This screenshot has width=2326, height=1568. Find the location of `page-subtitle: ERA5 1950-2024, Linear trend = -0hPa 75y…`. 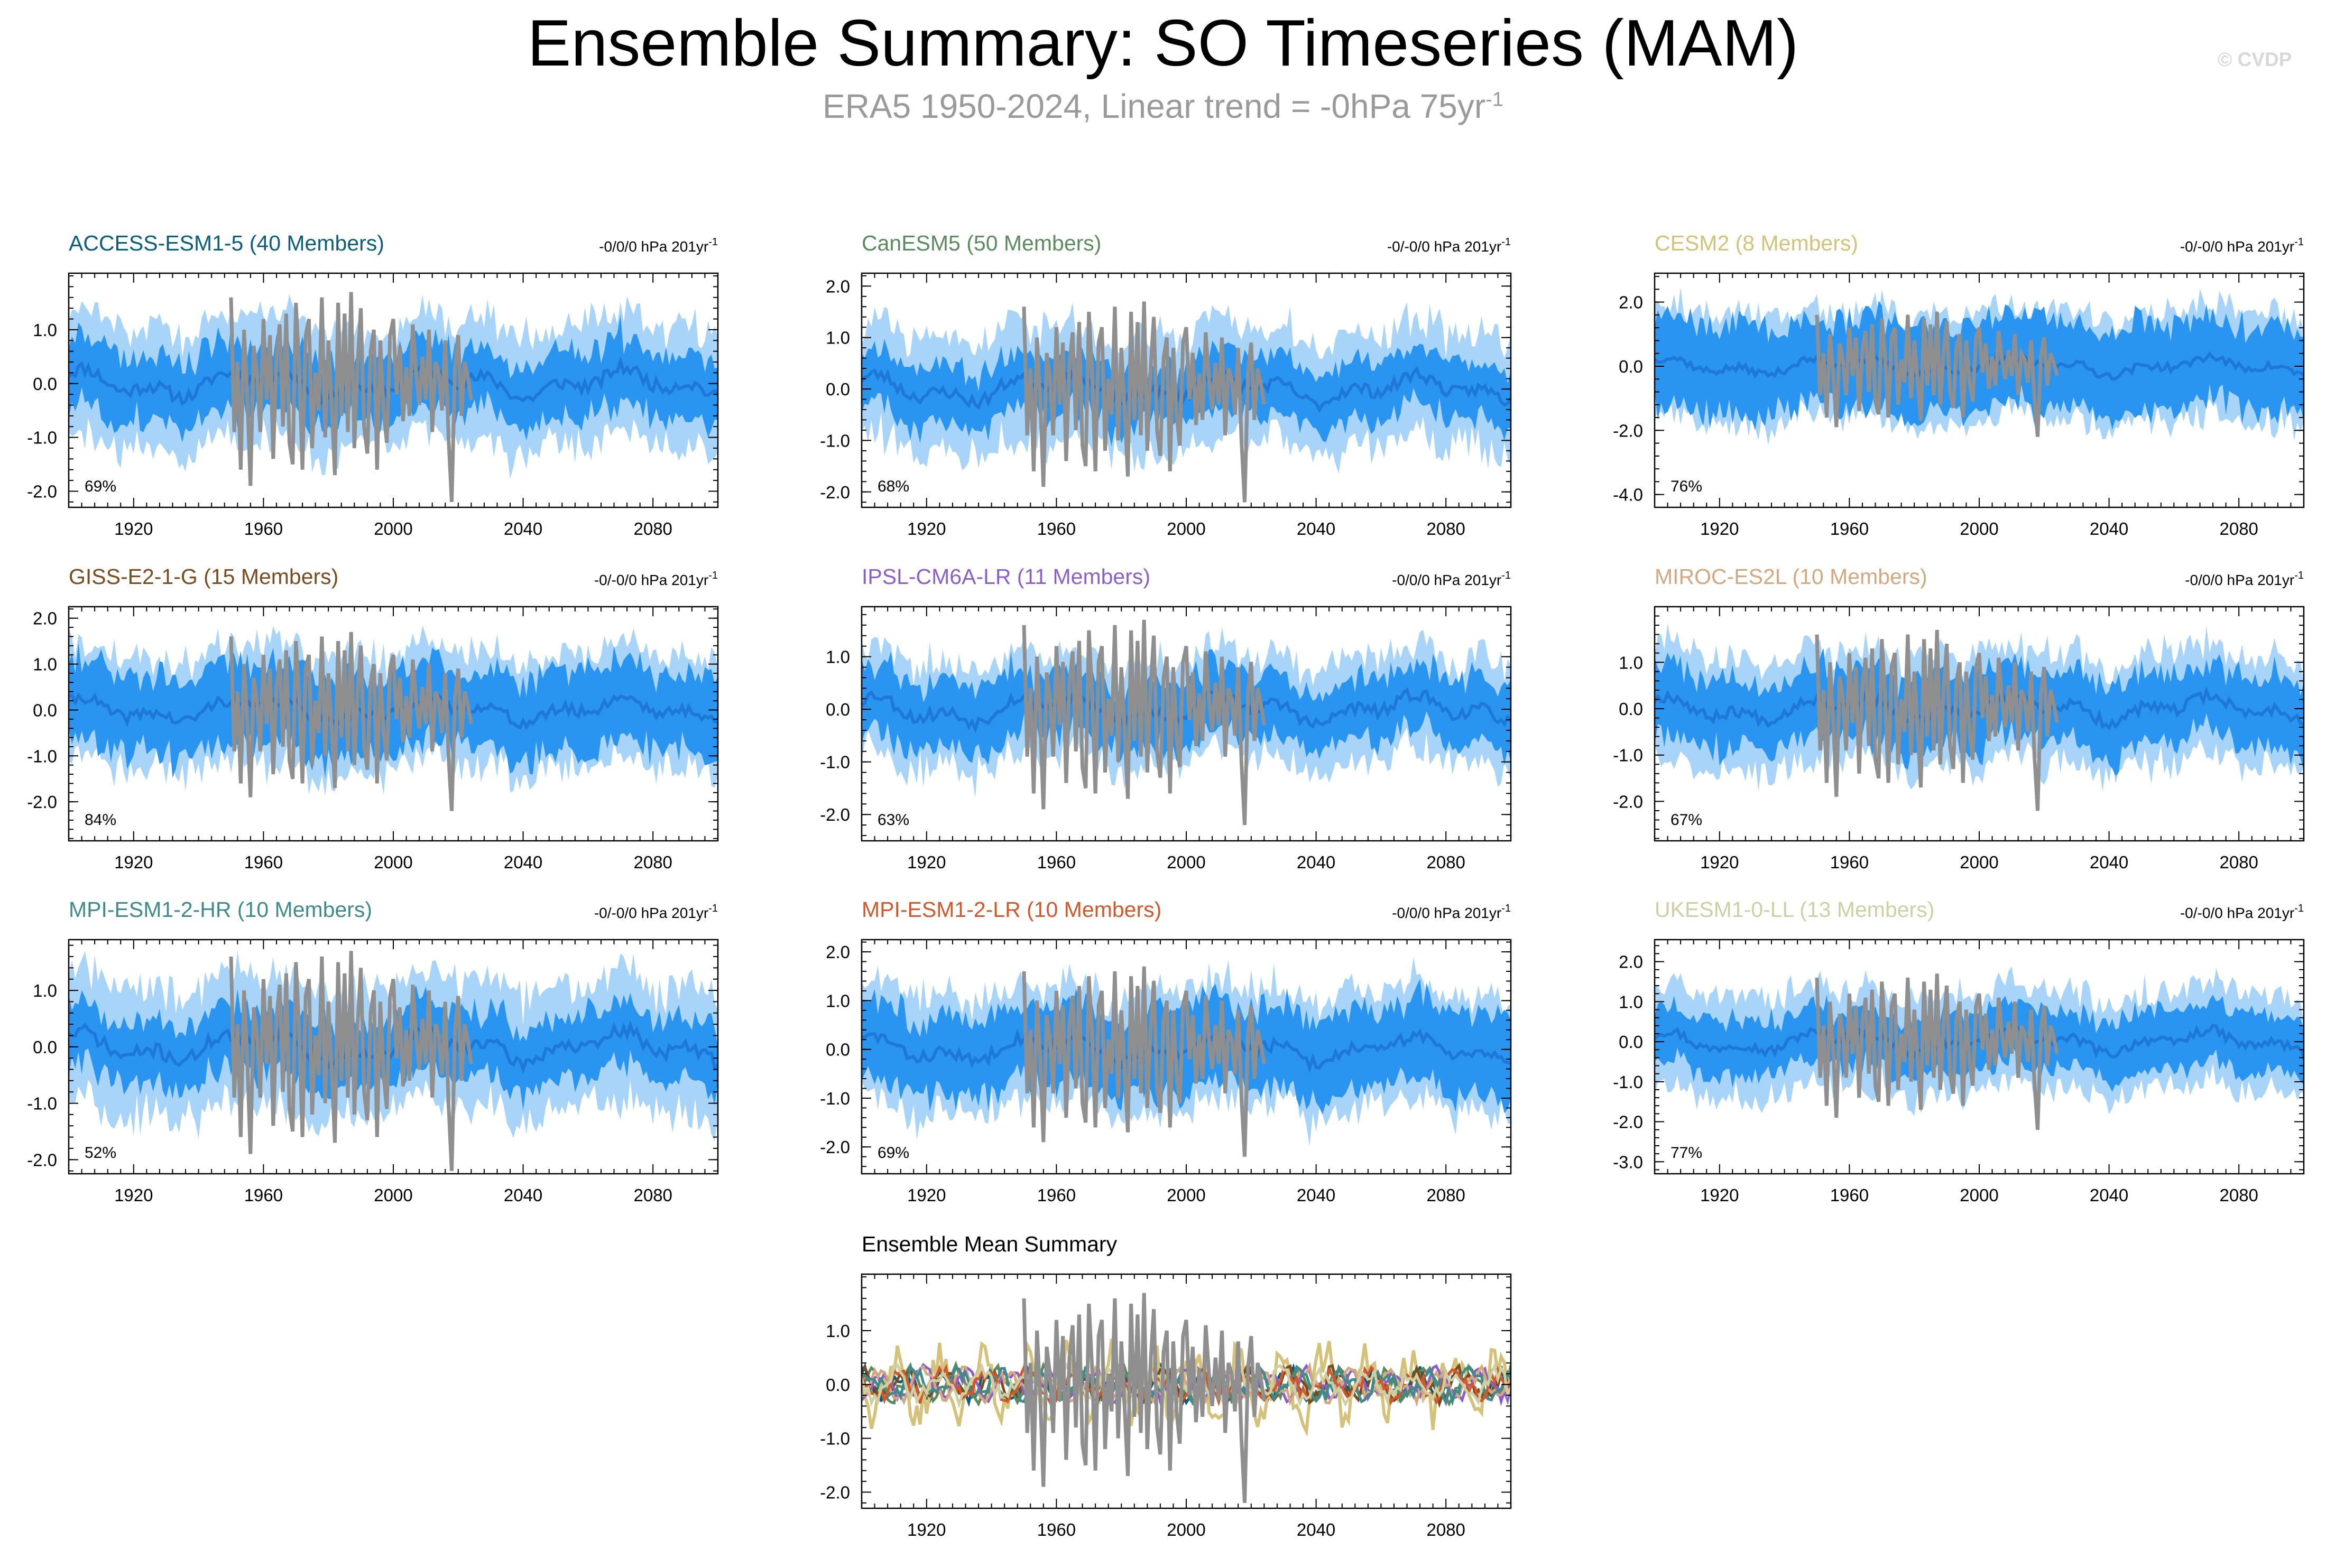

page-subtitle: ERA5 1950-2024, Linear trend = -0hPa 75y… is located at coordinates (1163, 107).